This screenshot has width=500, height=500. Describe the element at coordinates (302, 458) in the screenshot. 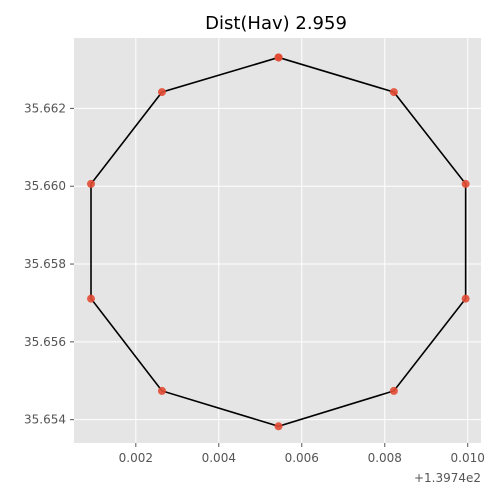

I see `x-tick-label-2: 0.006` at that location.